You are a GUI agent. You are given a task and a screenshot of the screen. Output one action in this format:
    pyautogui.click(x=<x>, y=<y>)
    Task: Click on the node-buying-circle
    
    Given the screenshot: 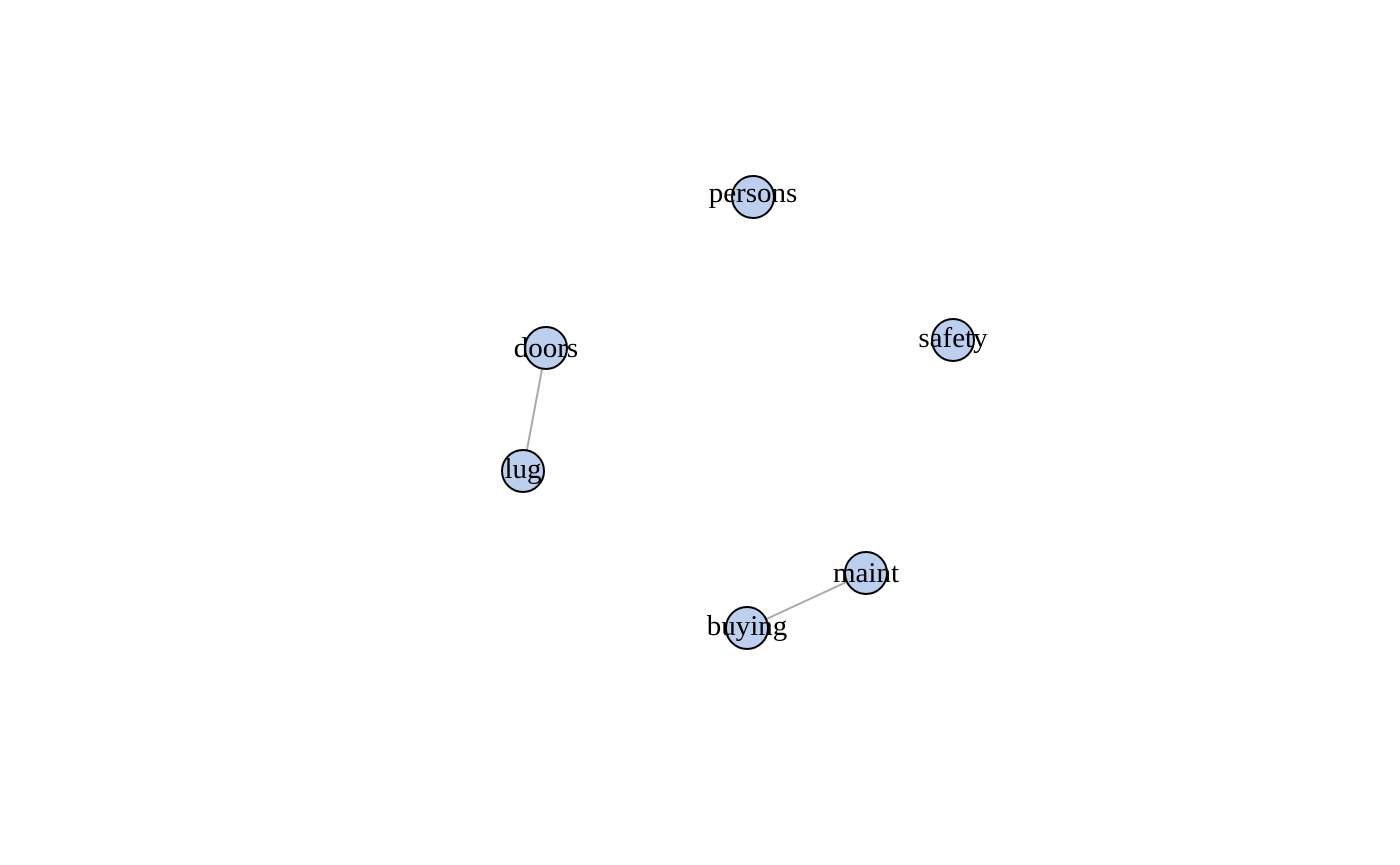 What is the action you would take?
    pyautogui.click(x=747, y=628)
    